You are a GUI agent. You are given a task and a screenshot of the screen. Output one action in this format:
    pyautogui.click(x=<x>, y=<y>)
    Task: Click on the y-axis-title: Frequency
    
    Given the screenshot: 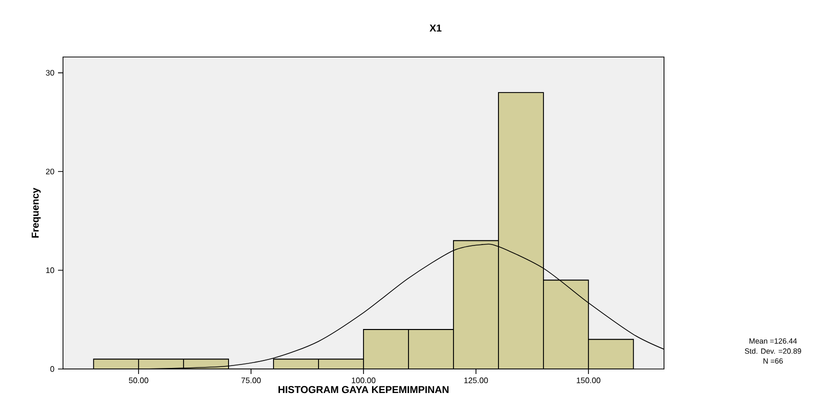 What is the action you would take?
    pyautogui.click(x=36, y=213)
    